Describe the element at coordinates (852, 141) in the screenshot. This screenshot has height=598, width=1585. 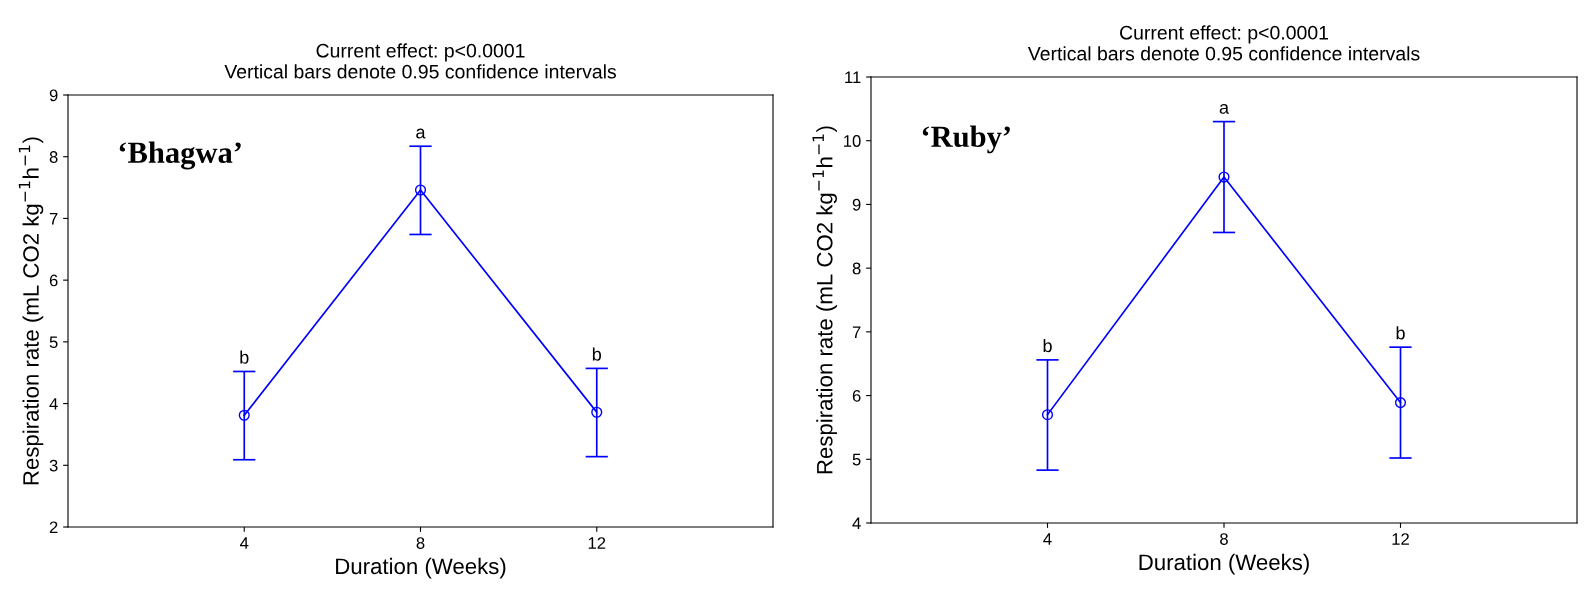
I see `y-tick-label: 10` at that location.